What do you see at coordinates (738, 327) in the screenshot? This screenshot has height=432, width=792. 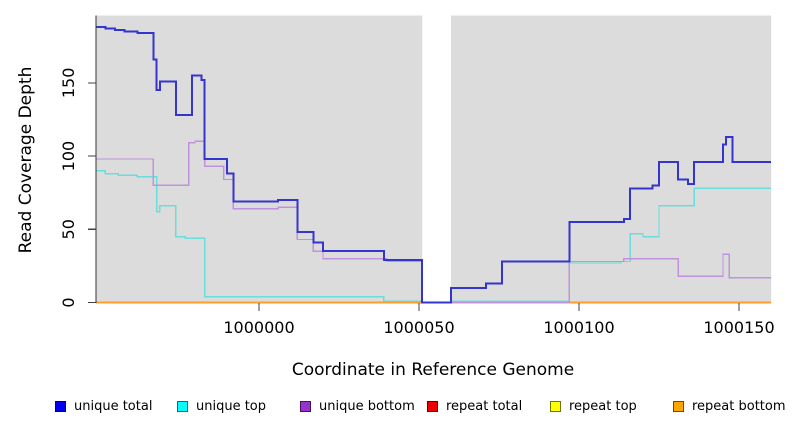 I see `x-tick-label-1000150: 1000150` at bounding box center [738, 327].